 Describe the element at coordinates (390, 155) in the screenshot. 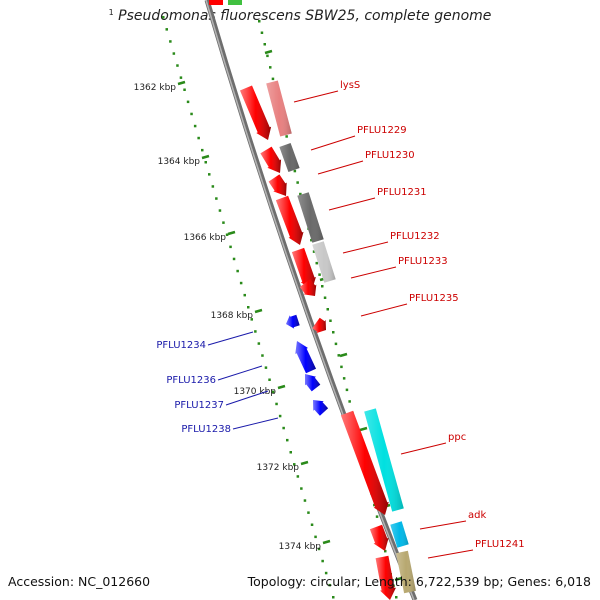

I see `forward-gene-label: PFLU1230` at that location.